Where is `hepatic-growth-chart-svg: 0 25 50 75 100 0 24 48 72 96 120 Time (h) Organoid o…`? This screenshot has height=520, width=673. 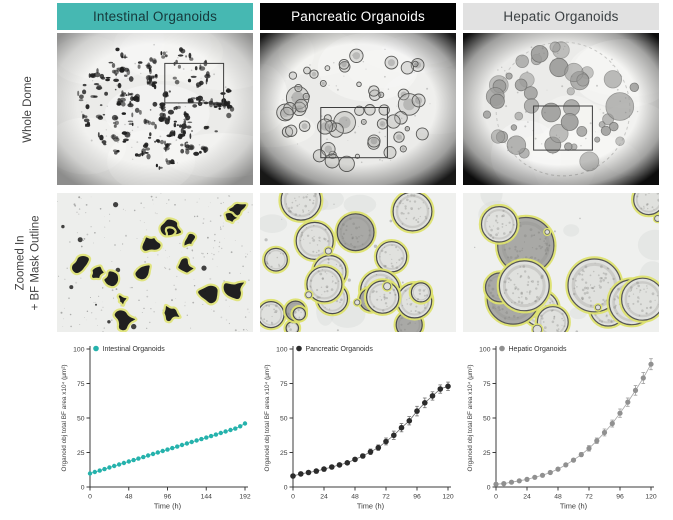
hepatic-growth-chart-svg: 0 25 50 75 100 0 24 48 72 96 120 Time (h) Organoid o… is located at coordinates (562, 428).